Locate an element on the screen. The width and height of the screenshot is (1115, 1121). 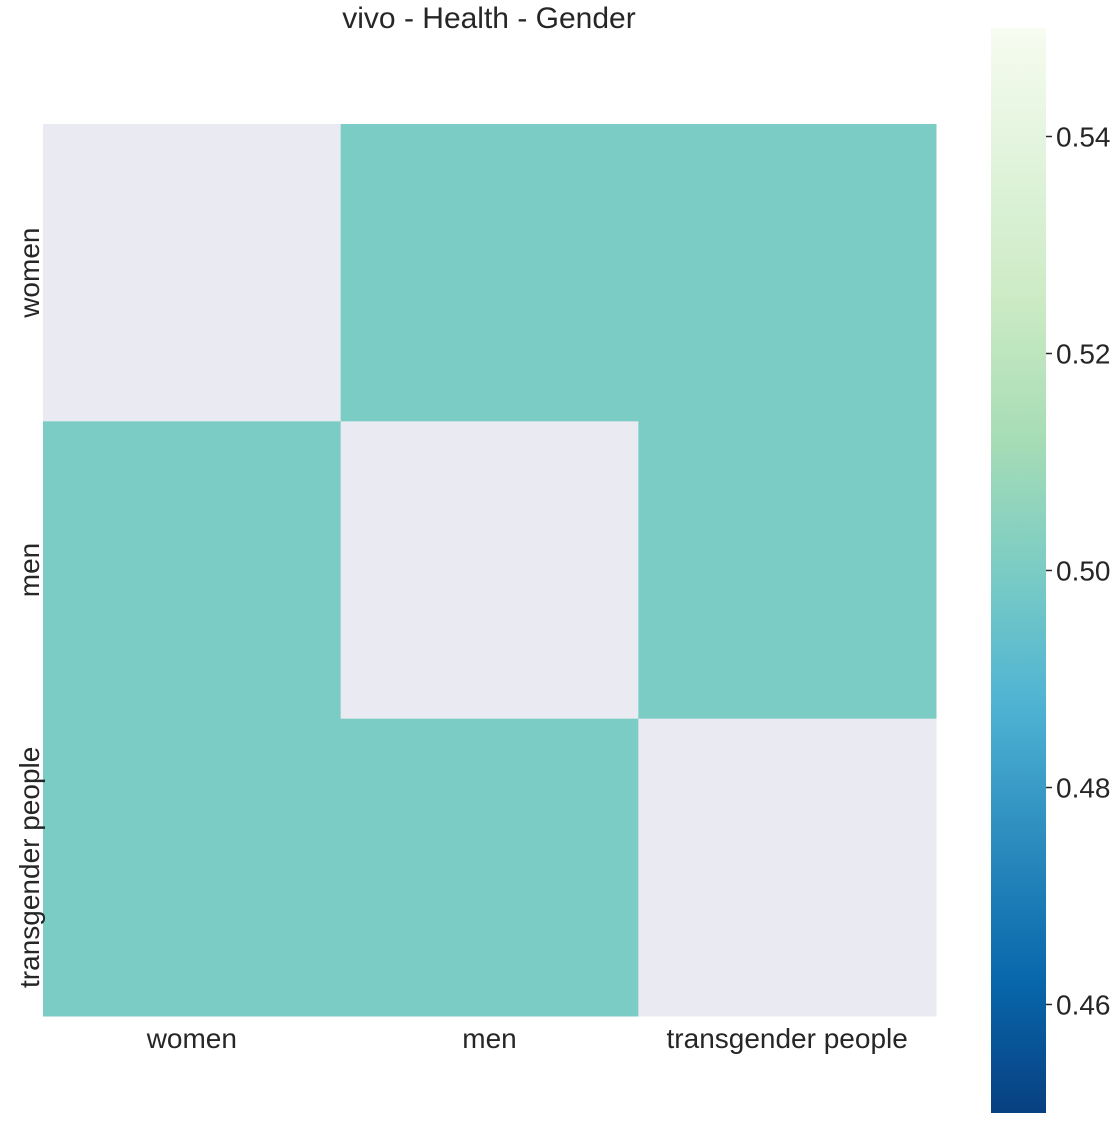
colorbar-tick-label: 0.52 is located at coordinates (1083, 354).